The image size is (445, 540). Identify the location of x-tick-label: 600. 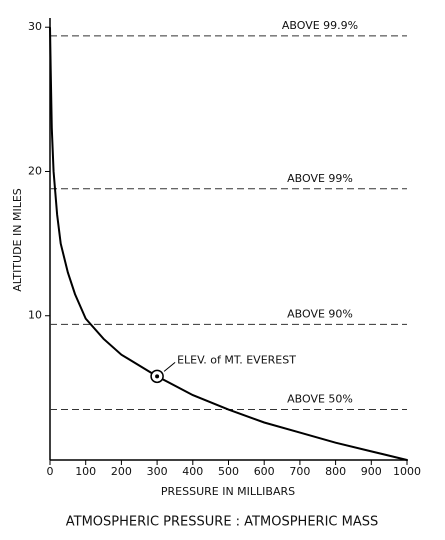
(264, 471).